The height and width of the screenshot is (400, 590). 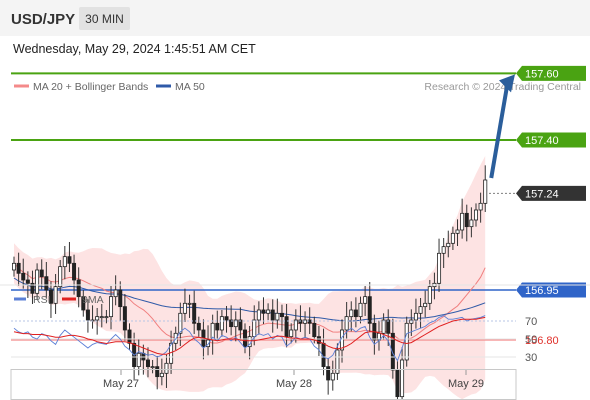 I want to click on interval-label: 30 MIN, so click(x=104, y=19).